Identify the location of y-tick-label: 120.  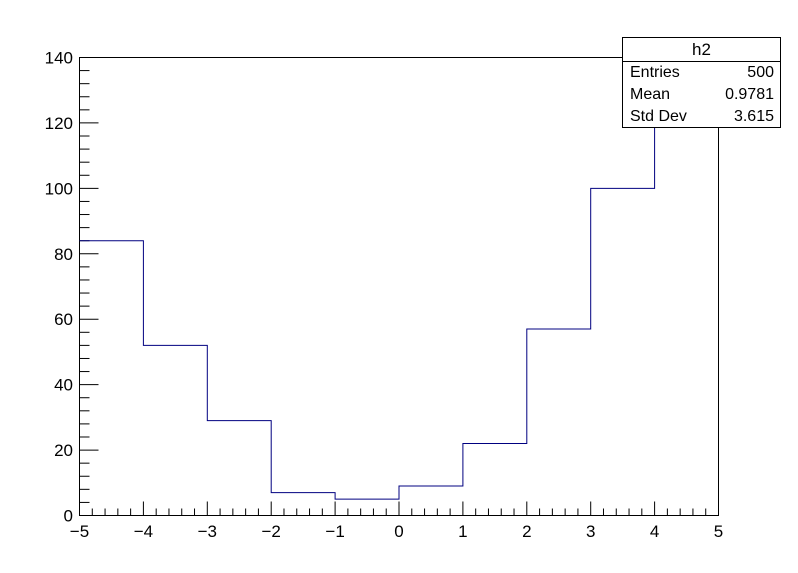
(59, 123).